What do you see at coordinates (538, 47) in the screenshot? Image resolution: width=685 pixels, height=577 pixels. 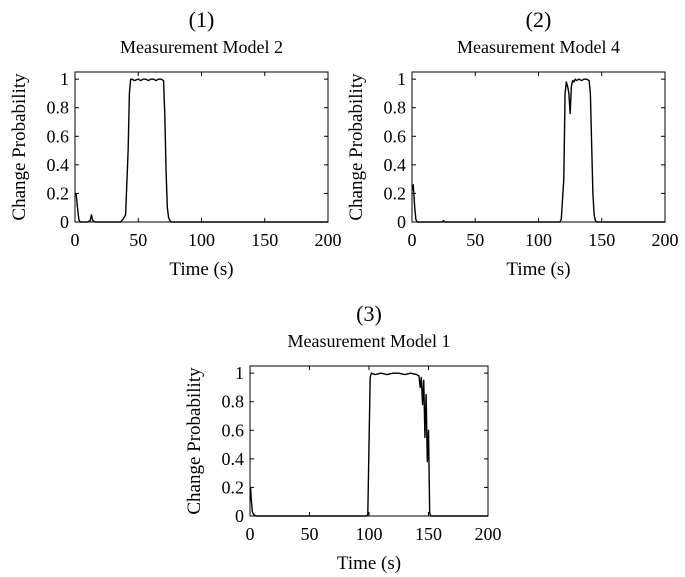 I see `chart-title: Measurement Model 4` at bounding box center [538, 47].